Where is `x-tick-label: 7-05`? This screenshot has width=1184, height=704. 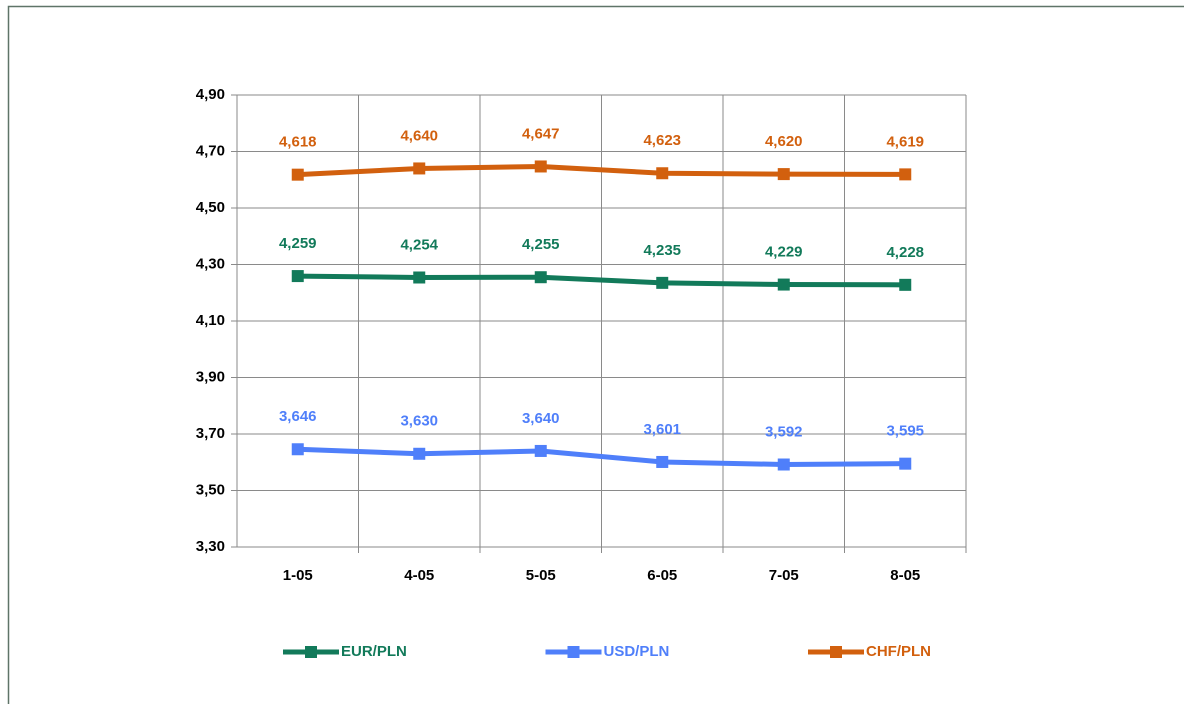 x-tick-label: 7-05 is located at coordinates (784, 575).